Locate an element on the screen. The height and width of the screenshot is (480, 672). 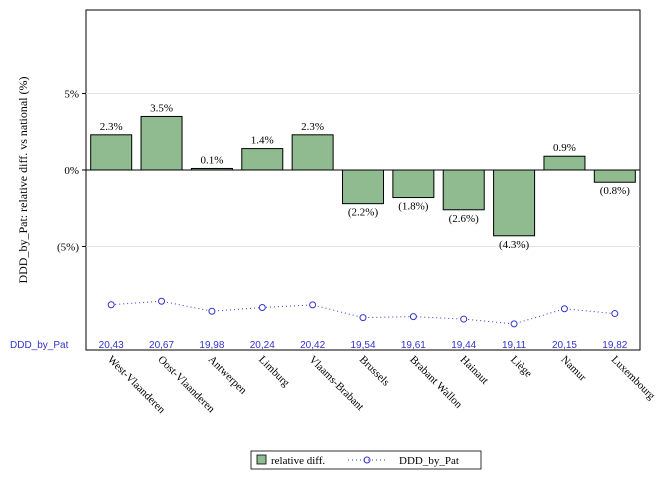
ddd-value-label: 20,24 is located at coordinates (262, 345).